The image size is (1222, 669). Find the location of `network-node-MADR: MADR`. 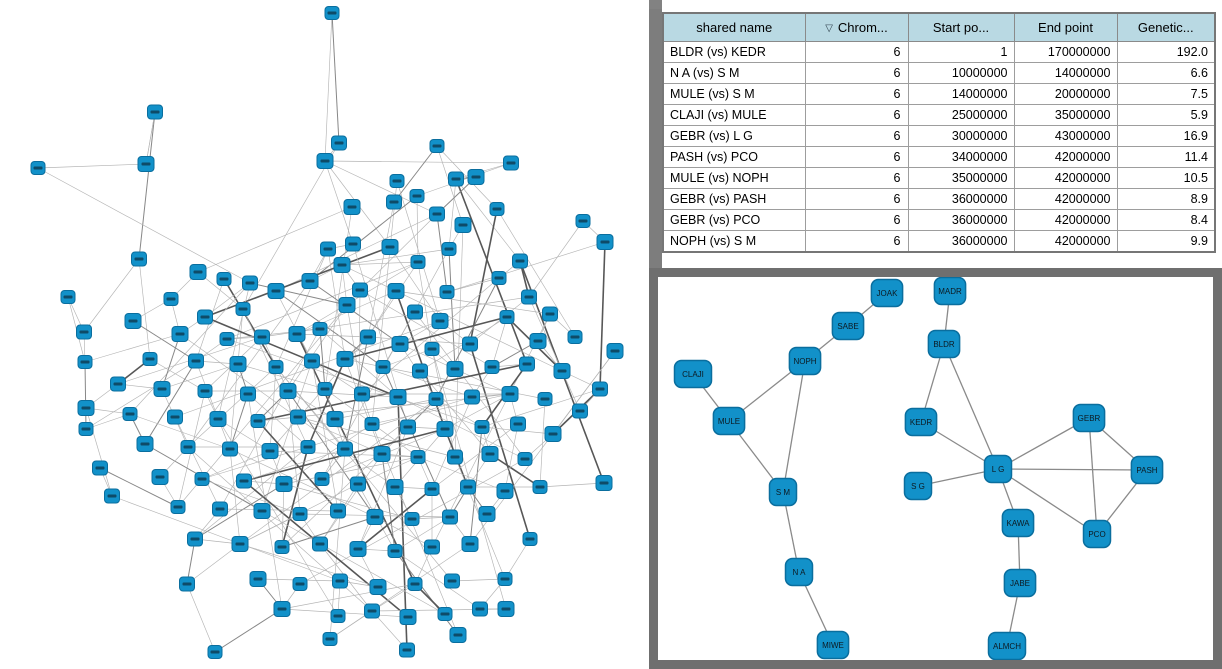

network-node-MADR: MADR is located at coordinates (950, 291).